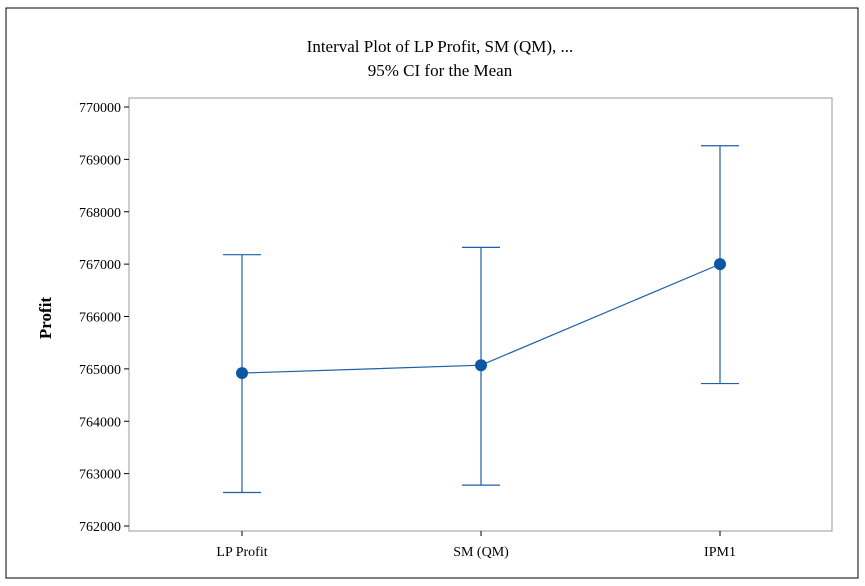  Describe the element at coordinates (100, 213) in the screenshot. I see `y-tick-label: 768000` at that location.